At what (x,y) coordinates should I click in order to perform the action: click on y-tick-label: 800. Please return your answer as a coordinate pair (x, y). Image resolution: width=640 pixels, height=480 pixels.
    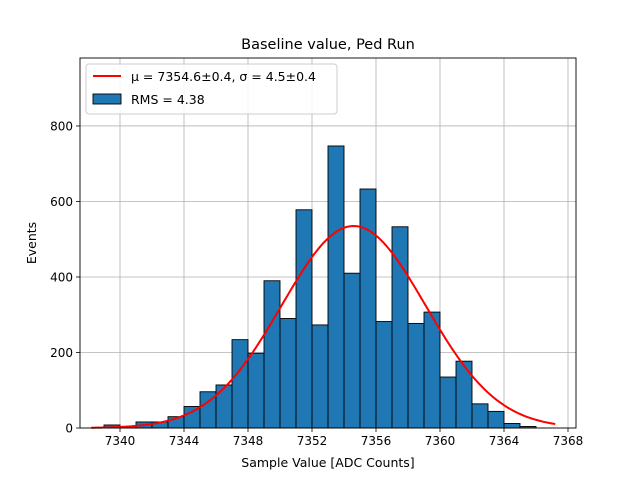
    Looking at the image, I should click on (61, 126).